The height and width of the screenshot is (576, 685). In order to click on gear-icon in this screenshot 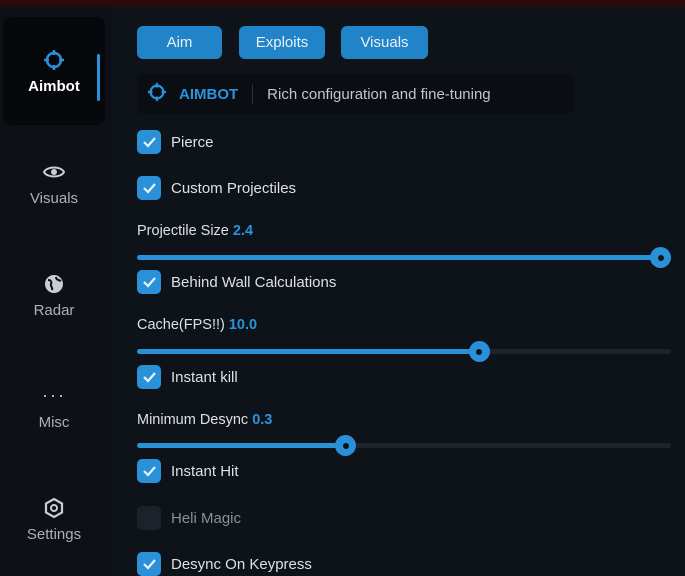, I will do `click(54, 508)`.